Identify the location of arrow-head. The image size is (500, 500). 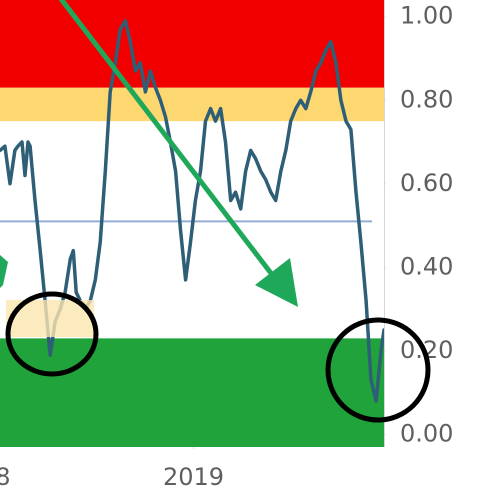
(276, 282).